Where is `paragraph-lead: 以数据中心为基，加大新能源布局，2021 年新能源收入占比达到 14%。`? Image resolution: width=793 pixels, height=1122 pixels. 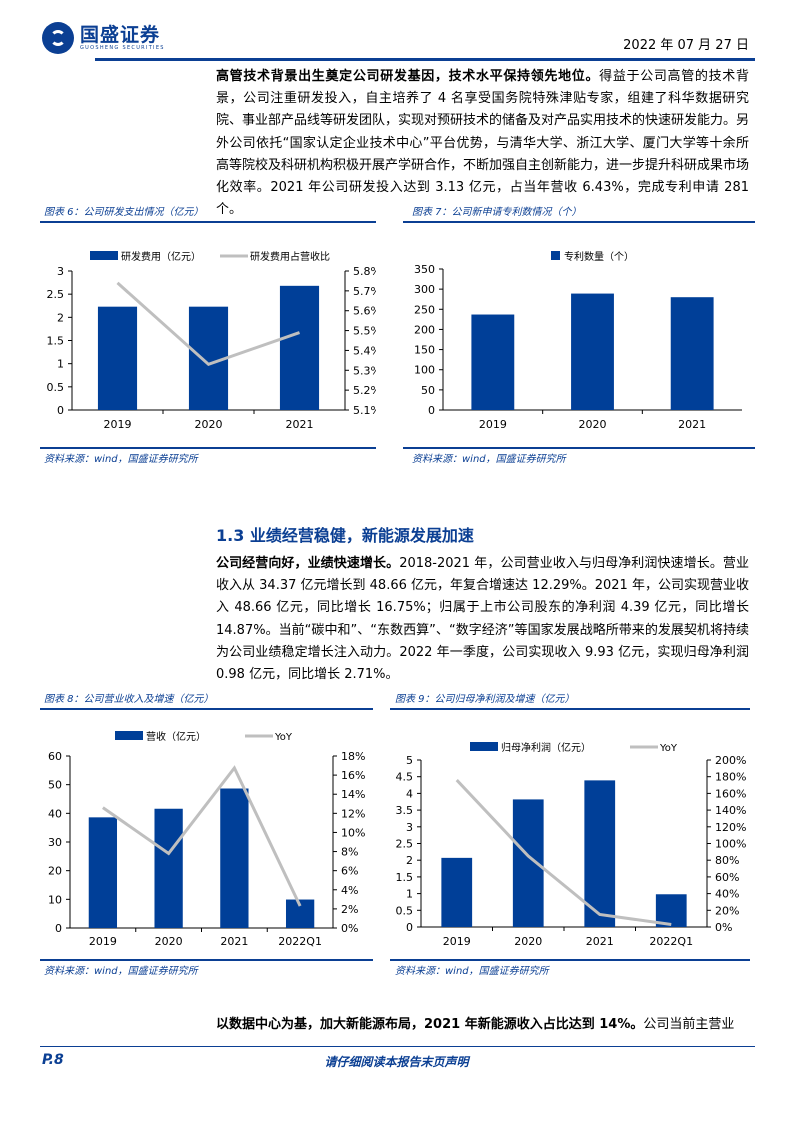 paragraph-lead: 以数据中心为基，加大新能源布局，2021 年新能源收入占比达到 14%。 is located at coordinates (430, 1024).